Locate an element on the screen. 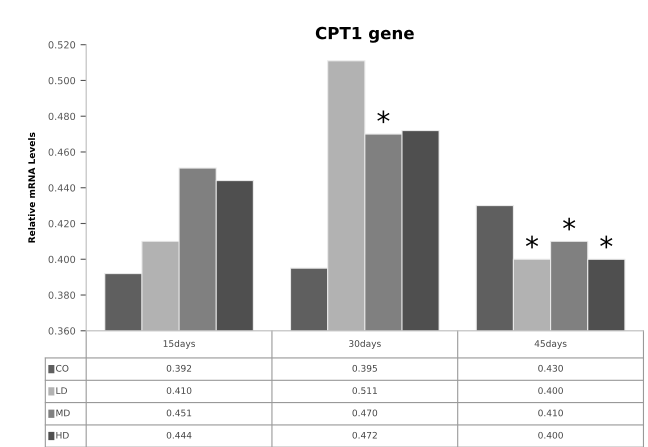 The width and height of the screenshot is (648, 447). y-tick-label: 0.440 is located at coordinates (62, 188).